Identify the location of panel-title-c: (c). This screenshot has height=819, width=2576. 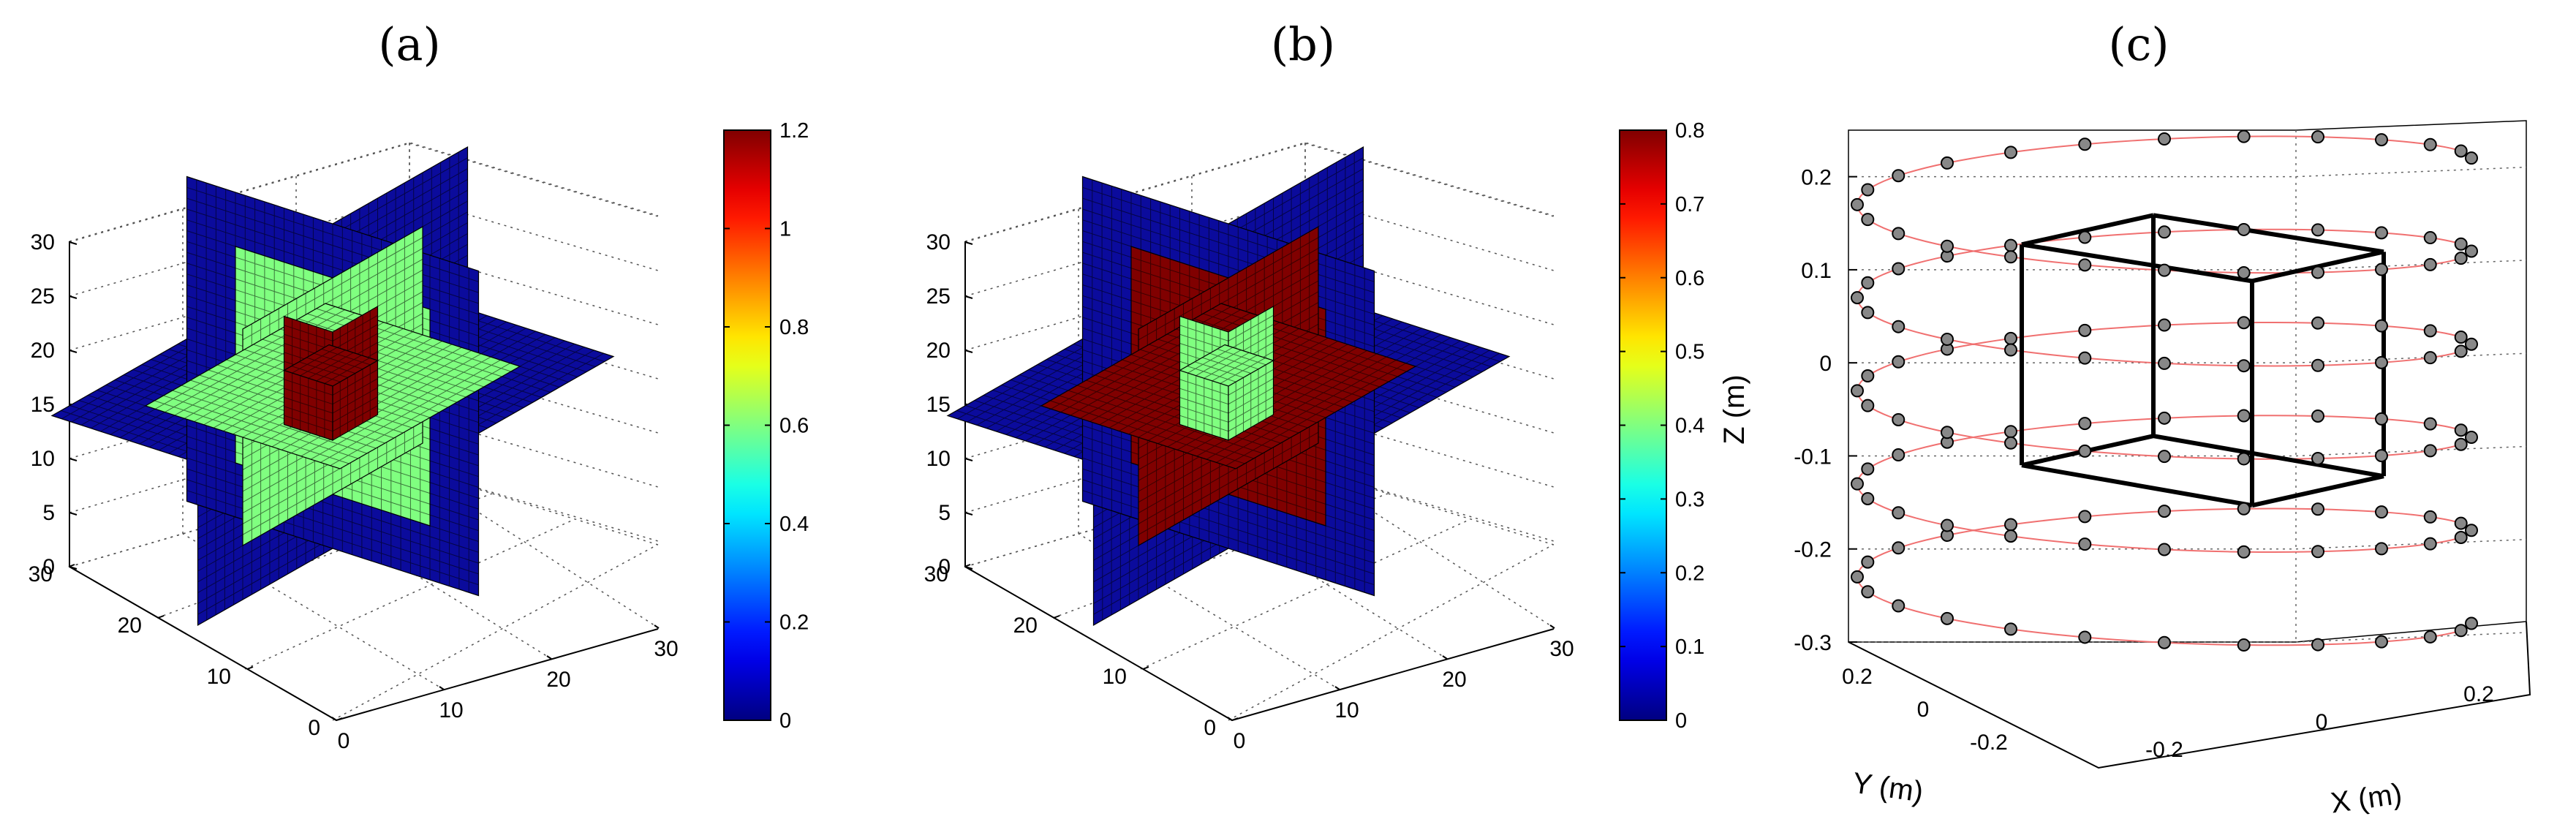
(2138, 44).